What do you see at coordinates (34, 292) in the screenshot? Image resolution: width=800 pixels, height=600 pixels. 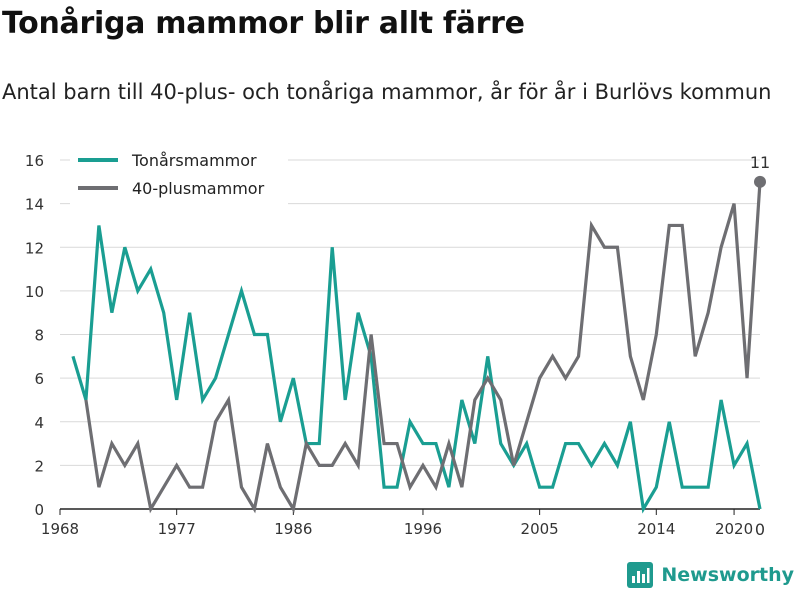 I see `y-tick-label: 10` at bounding box center [34, 292].